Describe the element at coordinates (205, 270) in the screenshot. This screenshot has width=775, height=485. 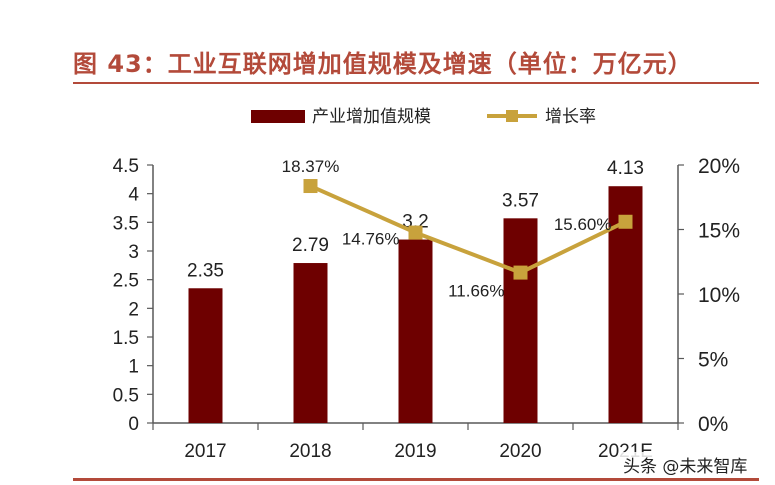
I see `bar-value-label: 2.35` at that location.